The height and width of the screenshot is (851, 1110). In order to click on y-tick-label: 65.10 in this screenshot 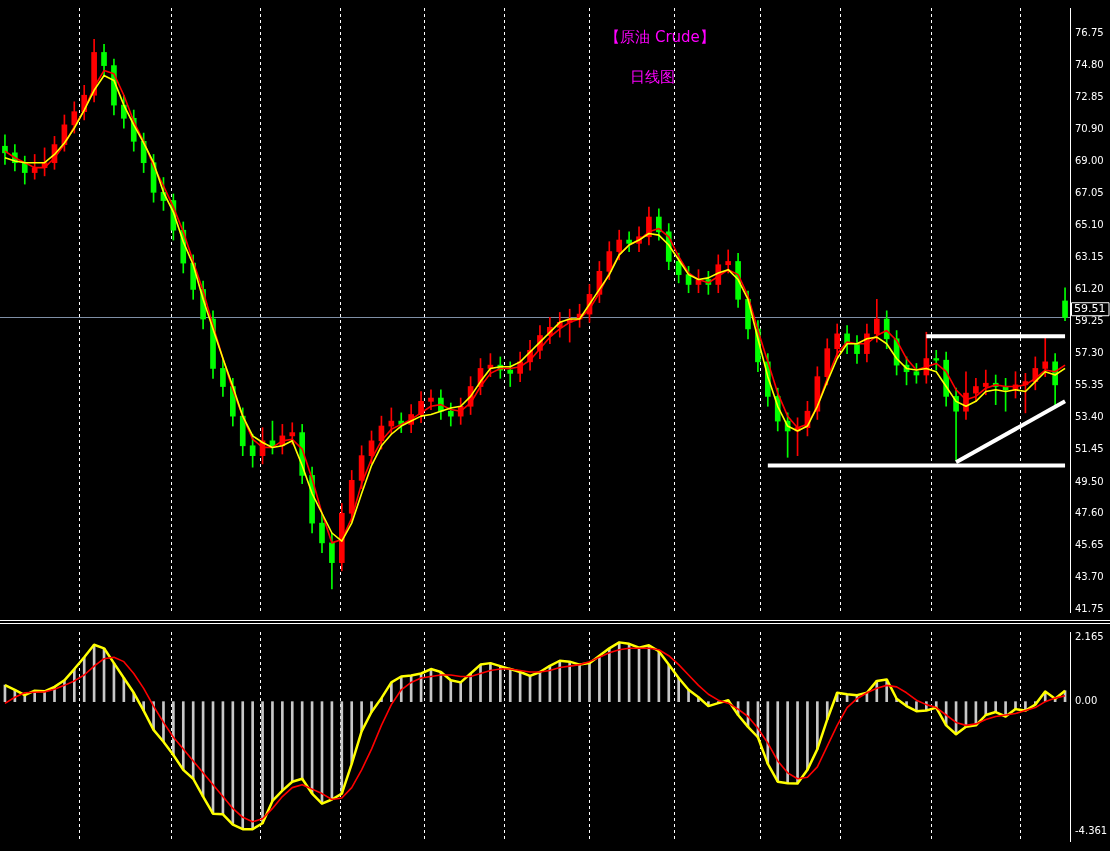, I will do `click(1089, 224)`.